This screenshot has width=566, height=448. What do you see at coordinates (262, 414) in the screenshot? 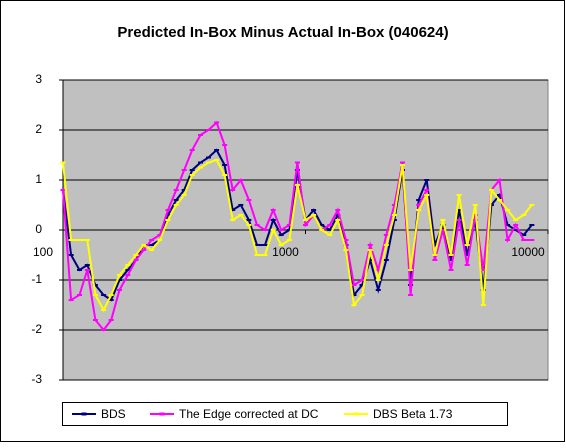
I see `legend: BDS The Edge corrected at DC DBS Beta 1.73` at bounding box center [262, 414].